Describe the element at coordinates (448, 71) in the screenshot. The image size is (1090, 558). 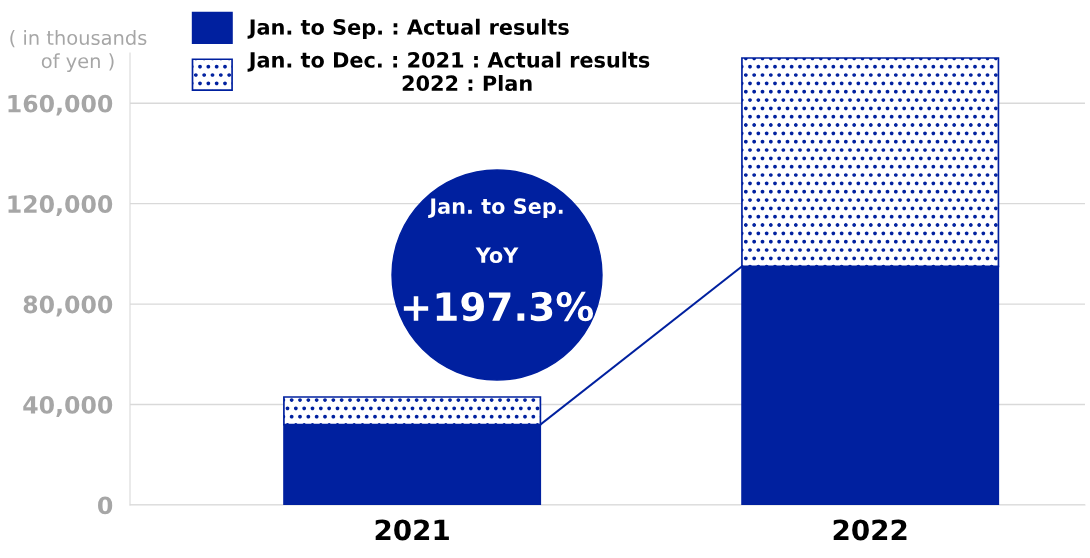
I see `legend-label: Jan. to Dec. : 2021 : Actual results 2022 : Plan` at that location.